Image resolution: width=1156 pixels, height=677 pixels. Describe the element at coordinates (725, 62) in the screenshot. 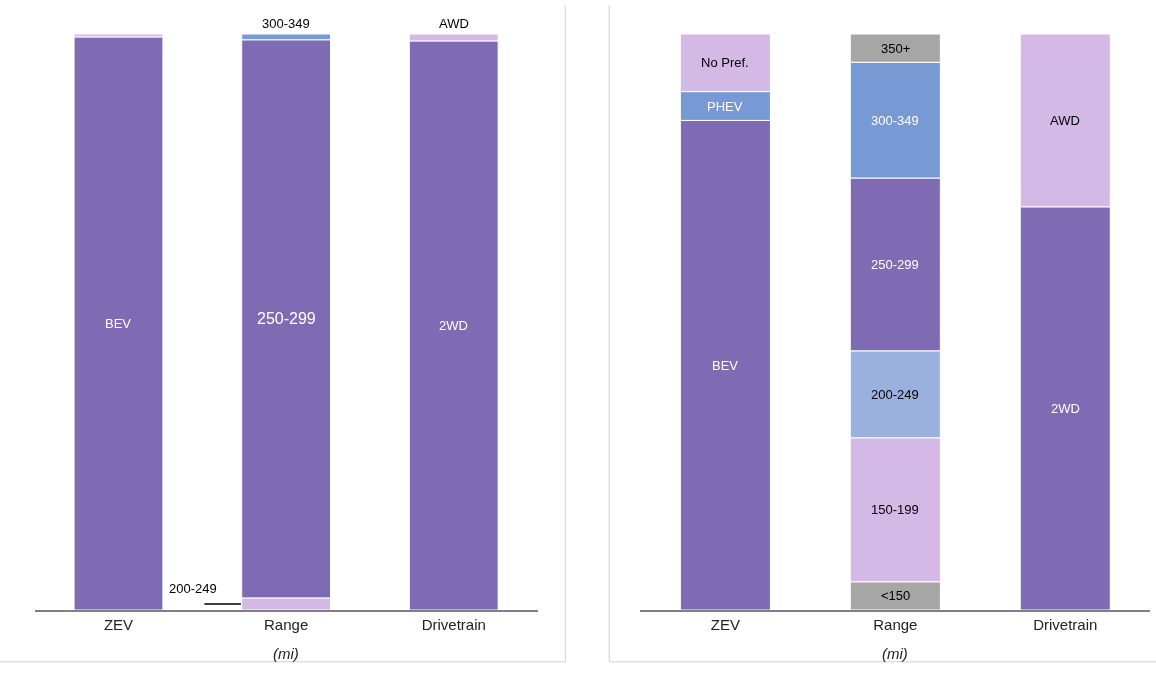

I see `series-label: No Pref.` at that location.